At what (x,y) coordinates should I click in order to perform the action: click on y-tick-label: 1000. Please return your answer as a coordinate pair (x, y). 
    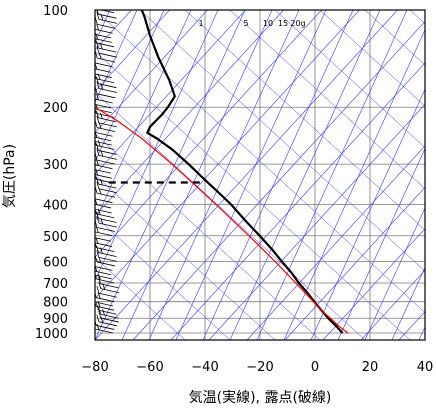
    Looking at the image, I should click on (51, 334).